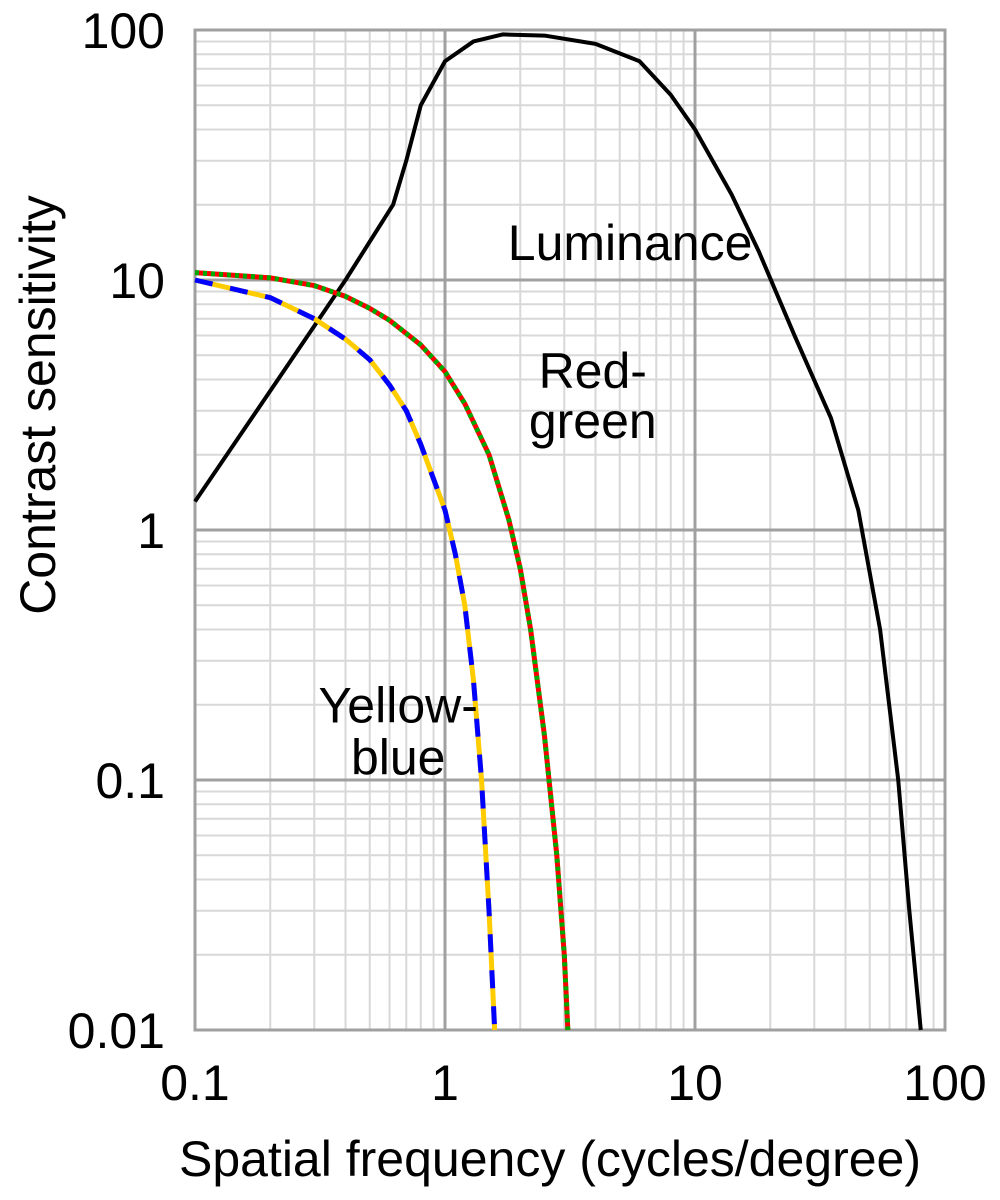  Describe the element at coordinates (398, 757) in the screenshot. I see `series-label-line: blue` at that location.